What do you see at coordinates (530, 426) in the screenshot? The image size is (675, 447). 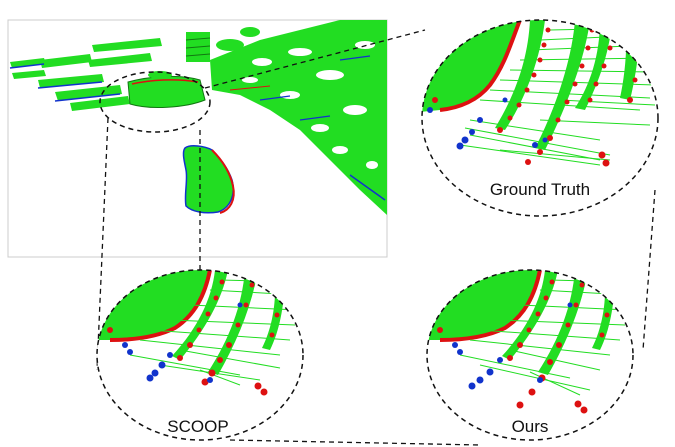 I see `ours-label: Ours` at bounding box center [530, 426].